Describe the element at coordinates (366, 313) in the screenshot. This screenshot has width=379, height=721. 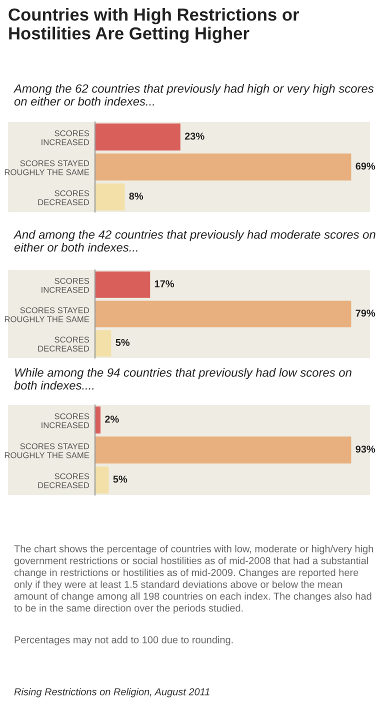
I see `data-label: 79%` at that location.